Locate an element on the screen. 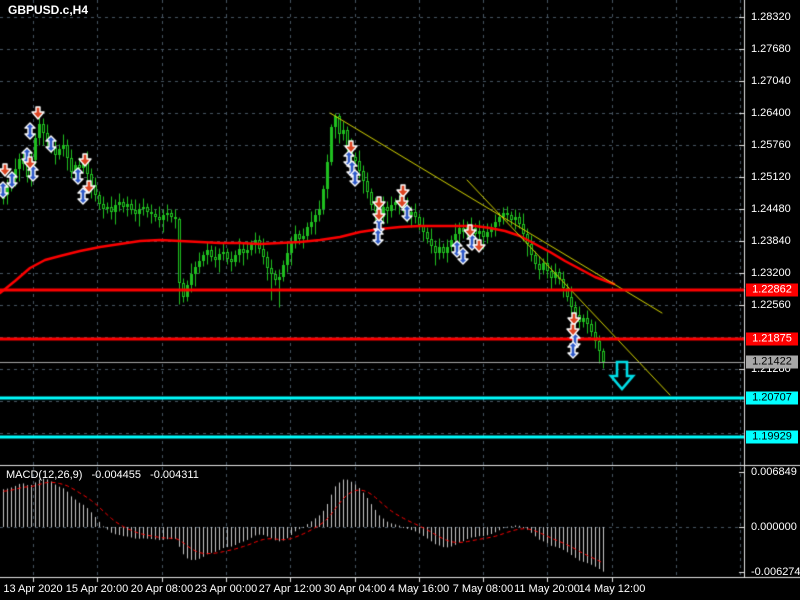 This screenshot has height=600, width=800. time-tick-label: 23 Apr 00:00 is located at coordinates (226, 589).